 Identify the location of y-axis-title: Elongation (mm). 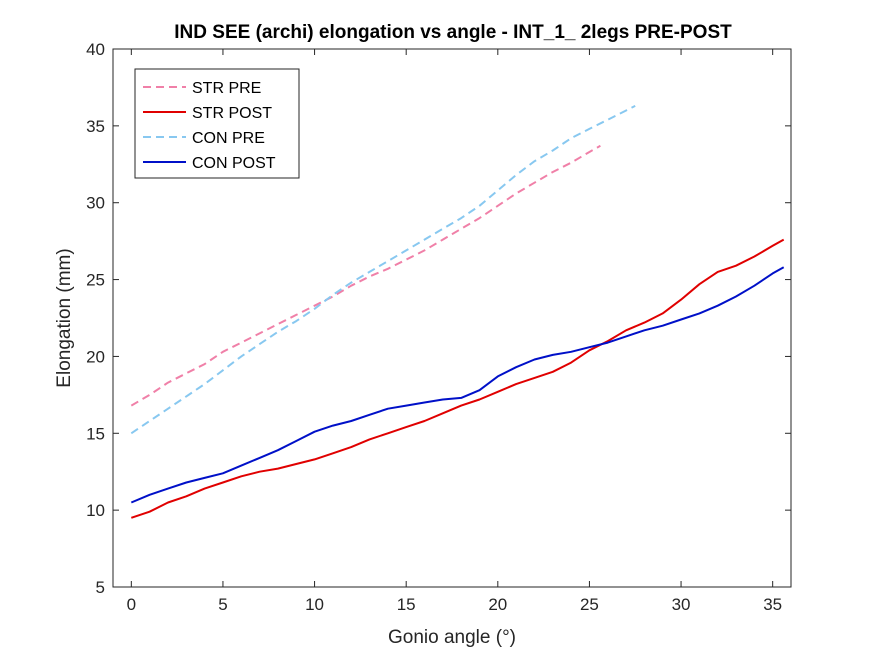
(64, 317).